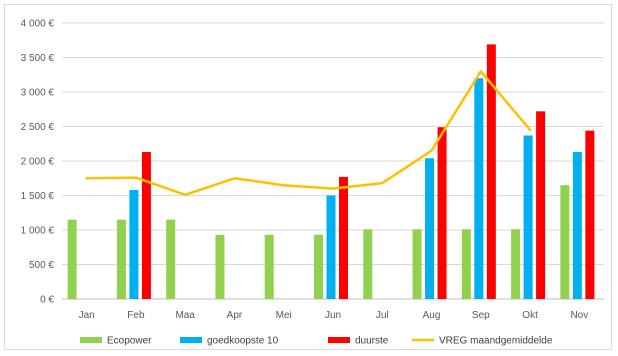  I want to click on x-tick-label: Jun, so click(333, 315).